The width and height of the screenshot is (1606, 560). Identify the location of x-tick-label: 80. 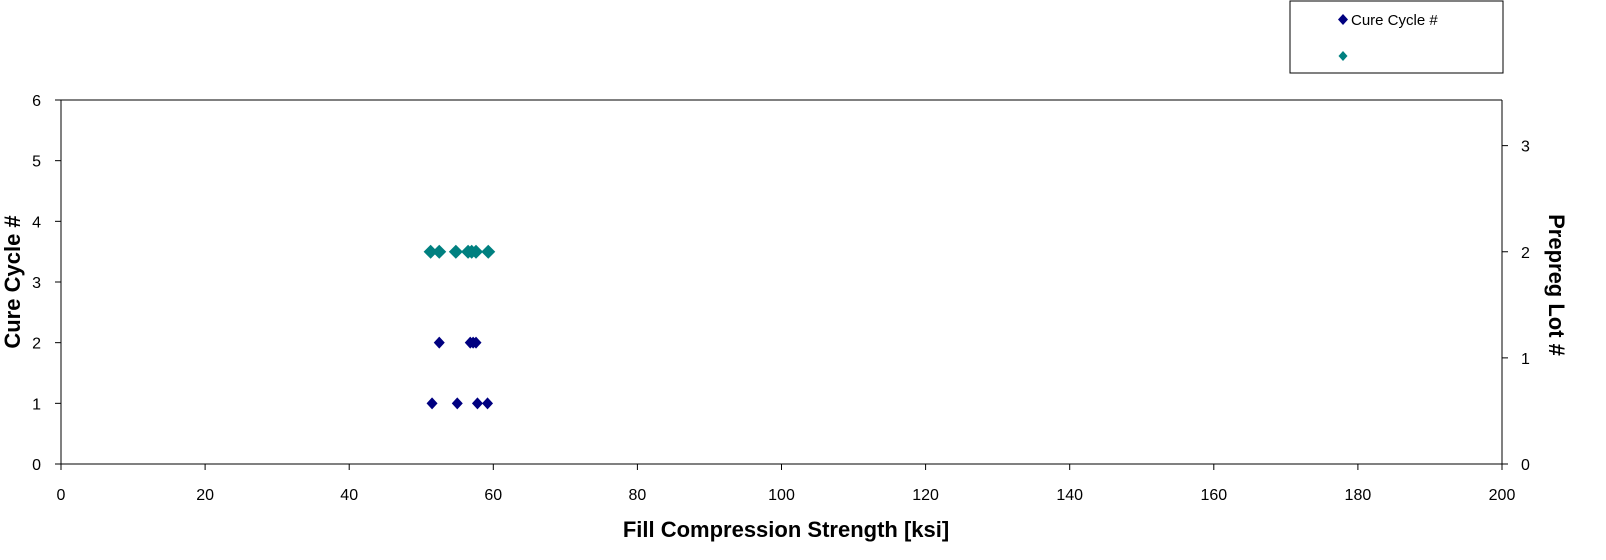
(638, 495).